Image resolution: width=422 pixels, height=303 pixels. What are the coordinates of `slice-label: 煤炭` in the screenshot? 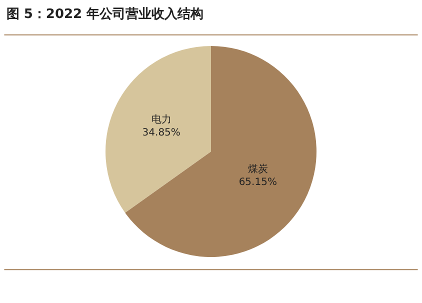 It's located at (258, 169).